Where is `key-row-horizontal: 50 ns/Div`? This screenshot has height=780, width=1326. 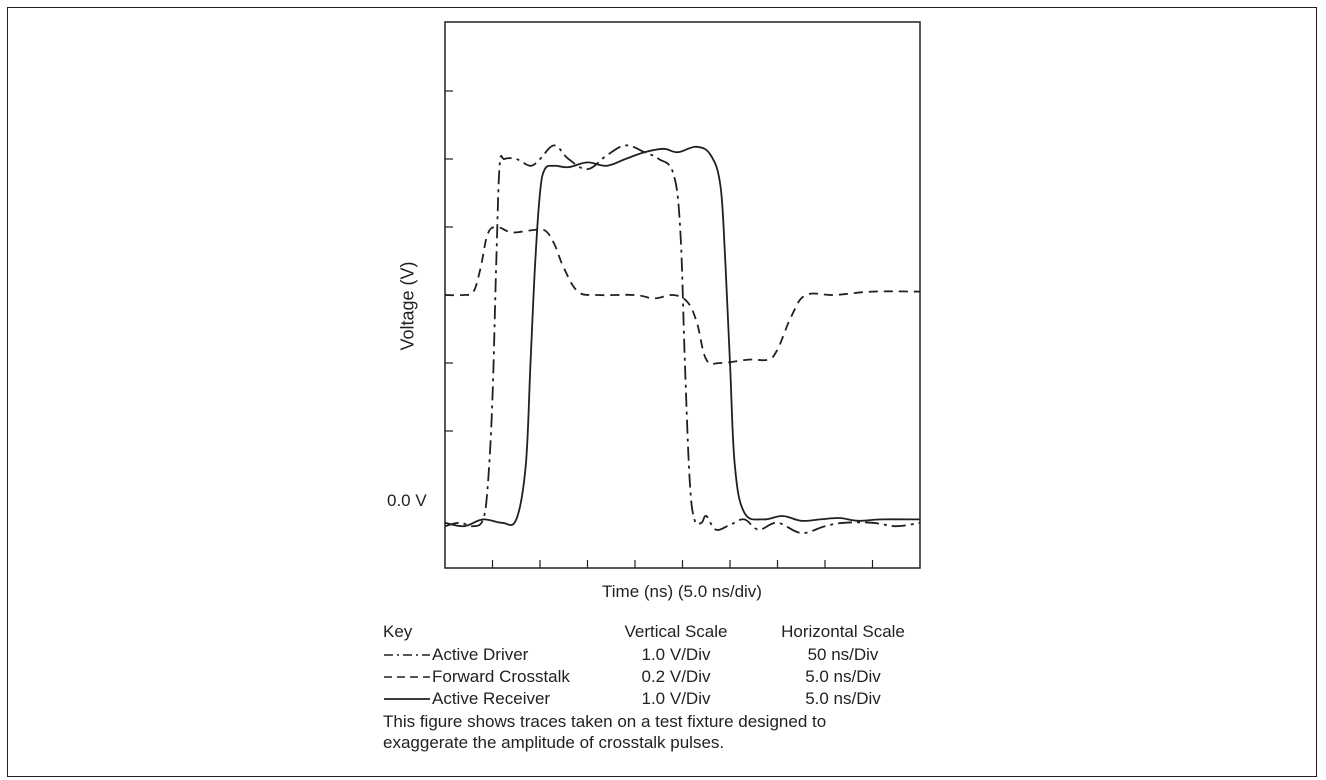 key-row-horizontal: 50 ns/Div is located at coordinates (843, 654).